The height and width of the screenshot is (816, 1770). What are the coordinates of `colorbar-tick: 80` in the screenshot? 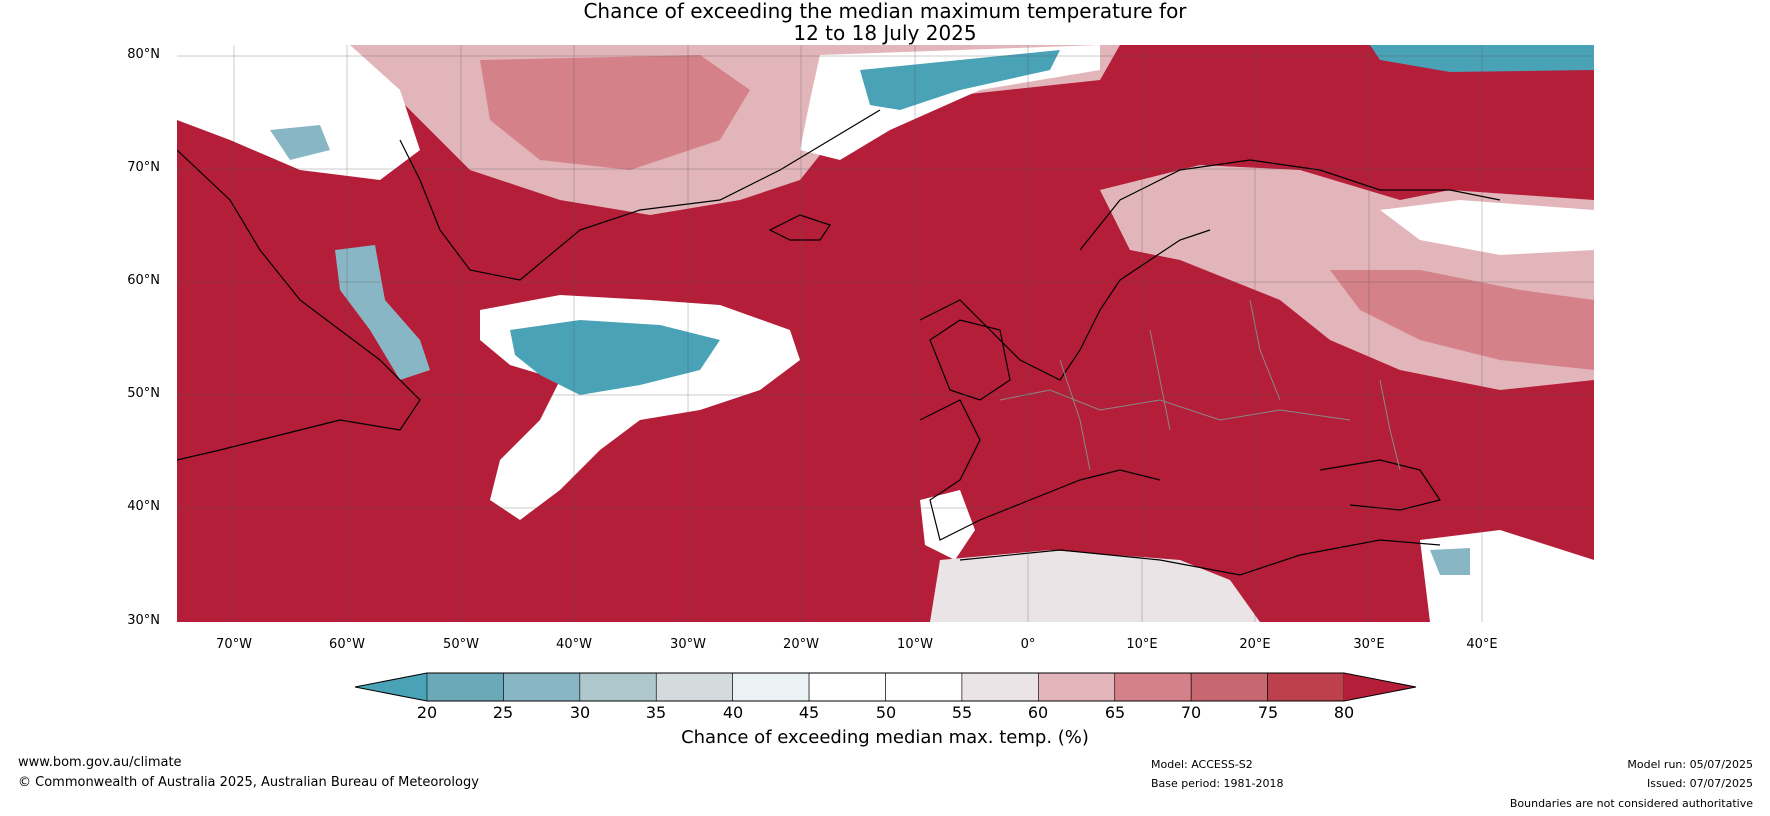 It's located at (1344, 712).